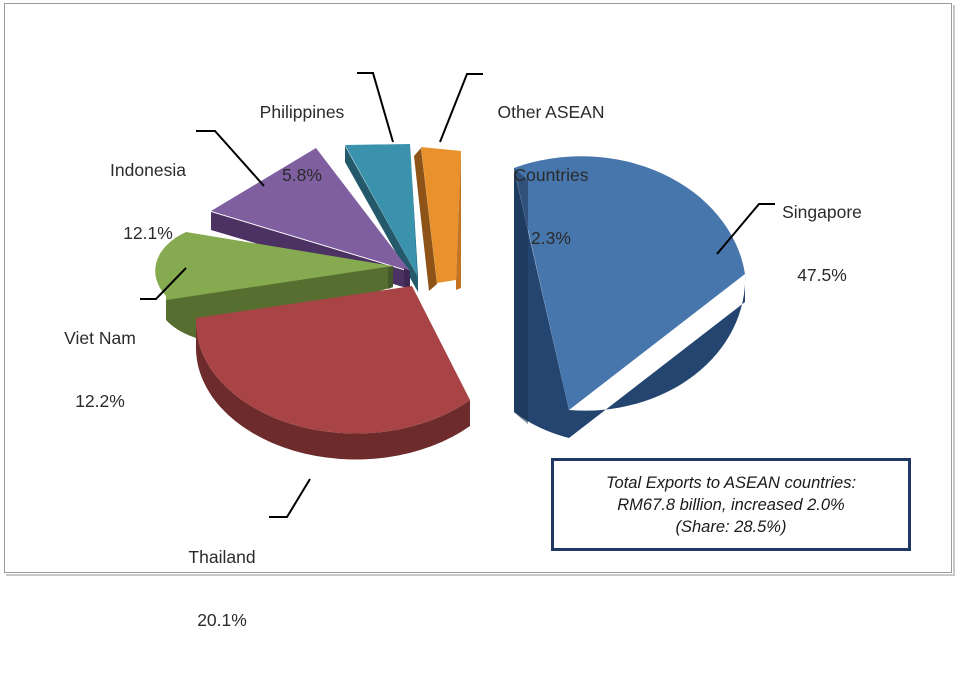 This screenshot has width=960, height=673. I want to click on slice-philippines-side, so click(381, 219).